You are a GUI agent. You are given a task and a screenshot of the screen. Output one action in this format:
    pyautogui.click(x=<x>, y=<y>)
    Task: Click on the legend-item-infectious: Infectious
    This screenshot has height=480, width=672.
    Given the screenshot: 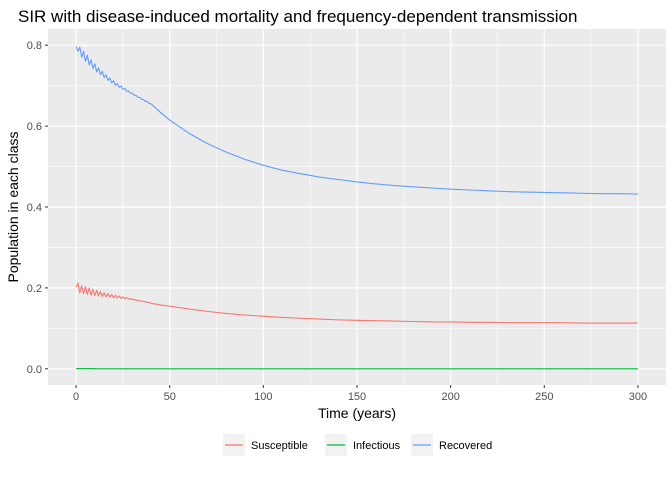 What is the action you would take?
    pyautogui.click(x=363, y=445)
    